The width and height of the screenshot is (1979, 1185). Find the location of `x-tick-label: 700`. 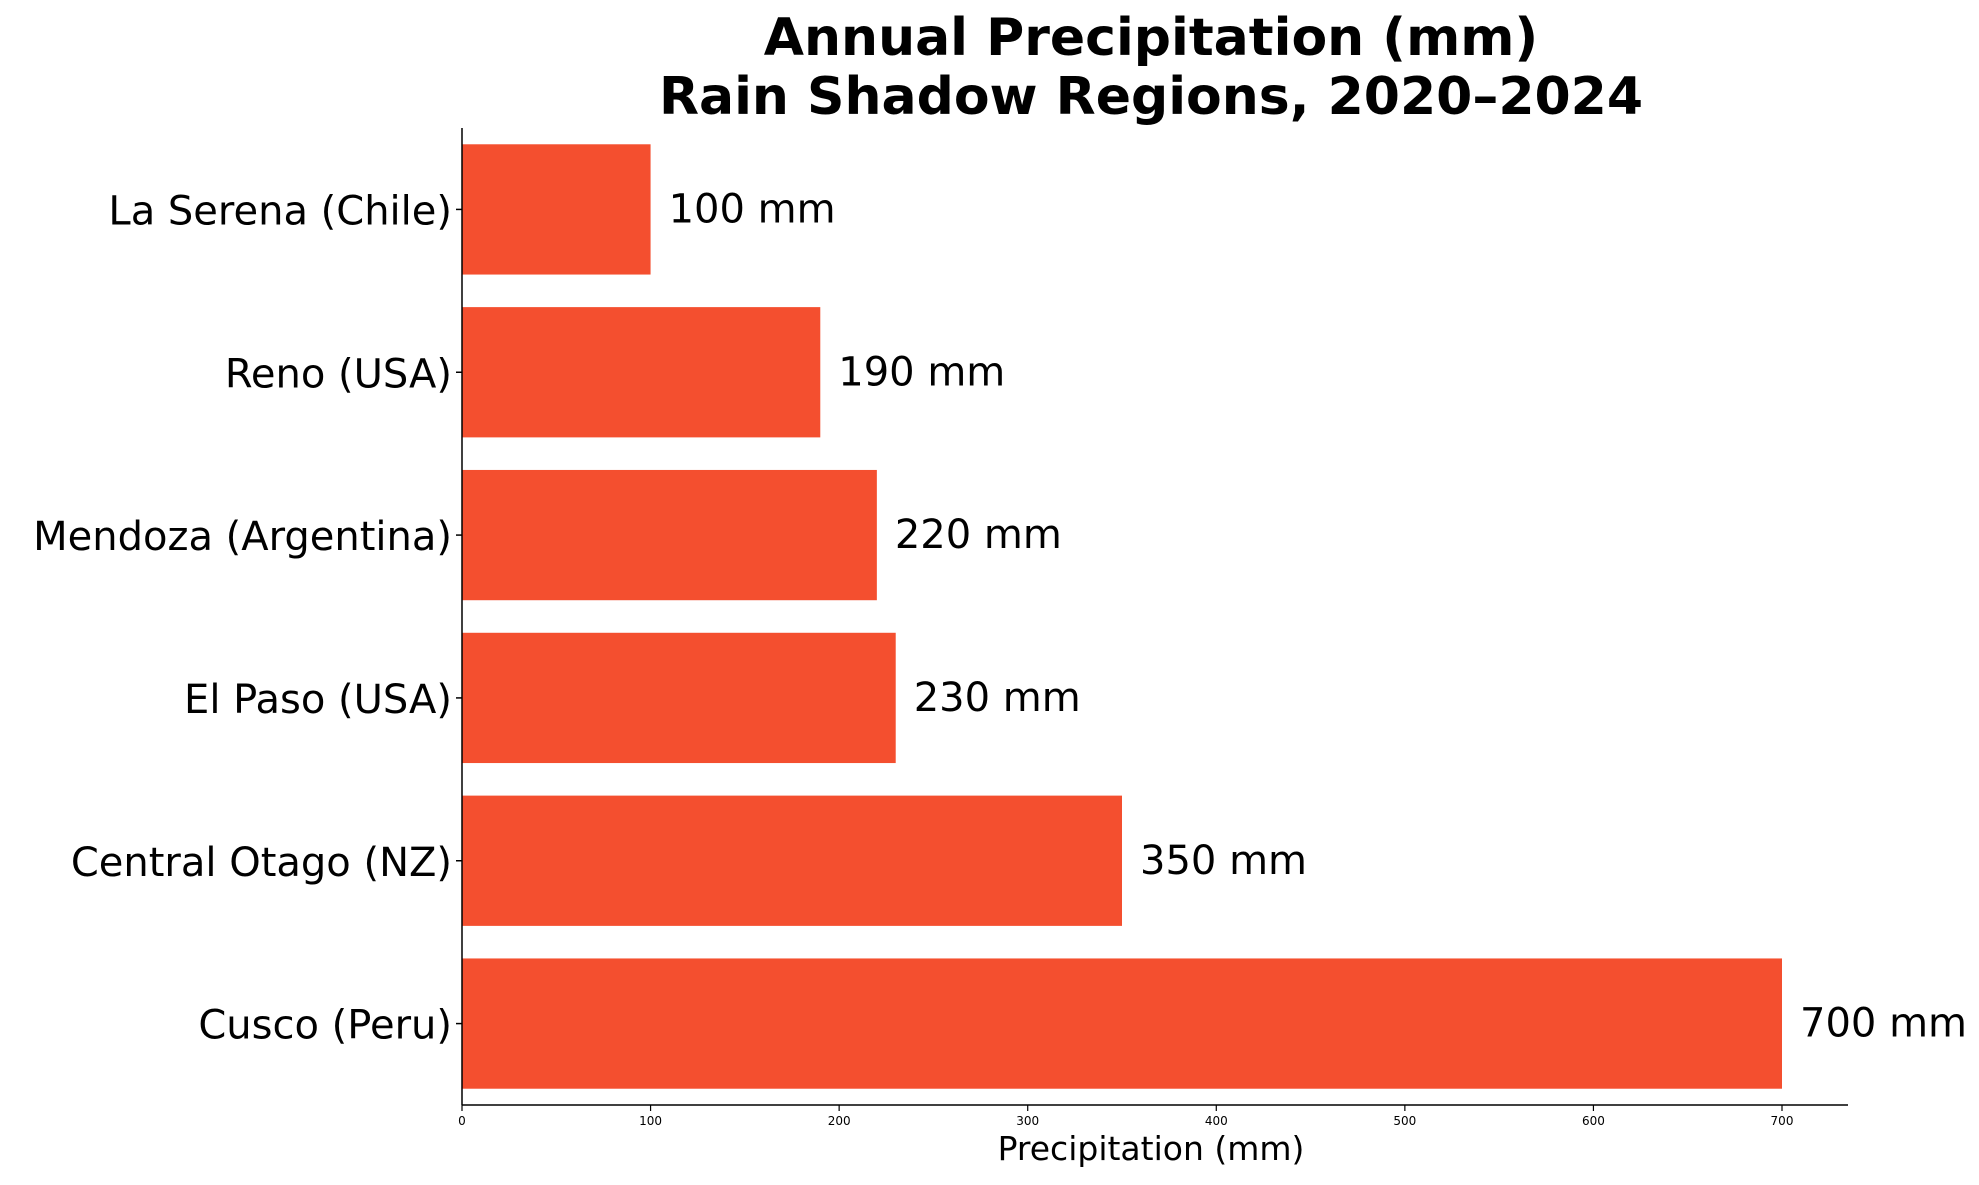

x-tick-label: 700 is located at coordinates (1782, 1121).